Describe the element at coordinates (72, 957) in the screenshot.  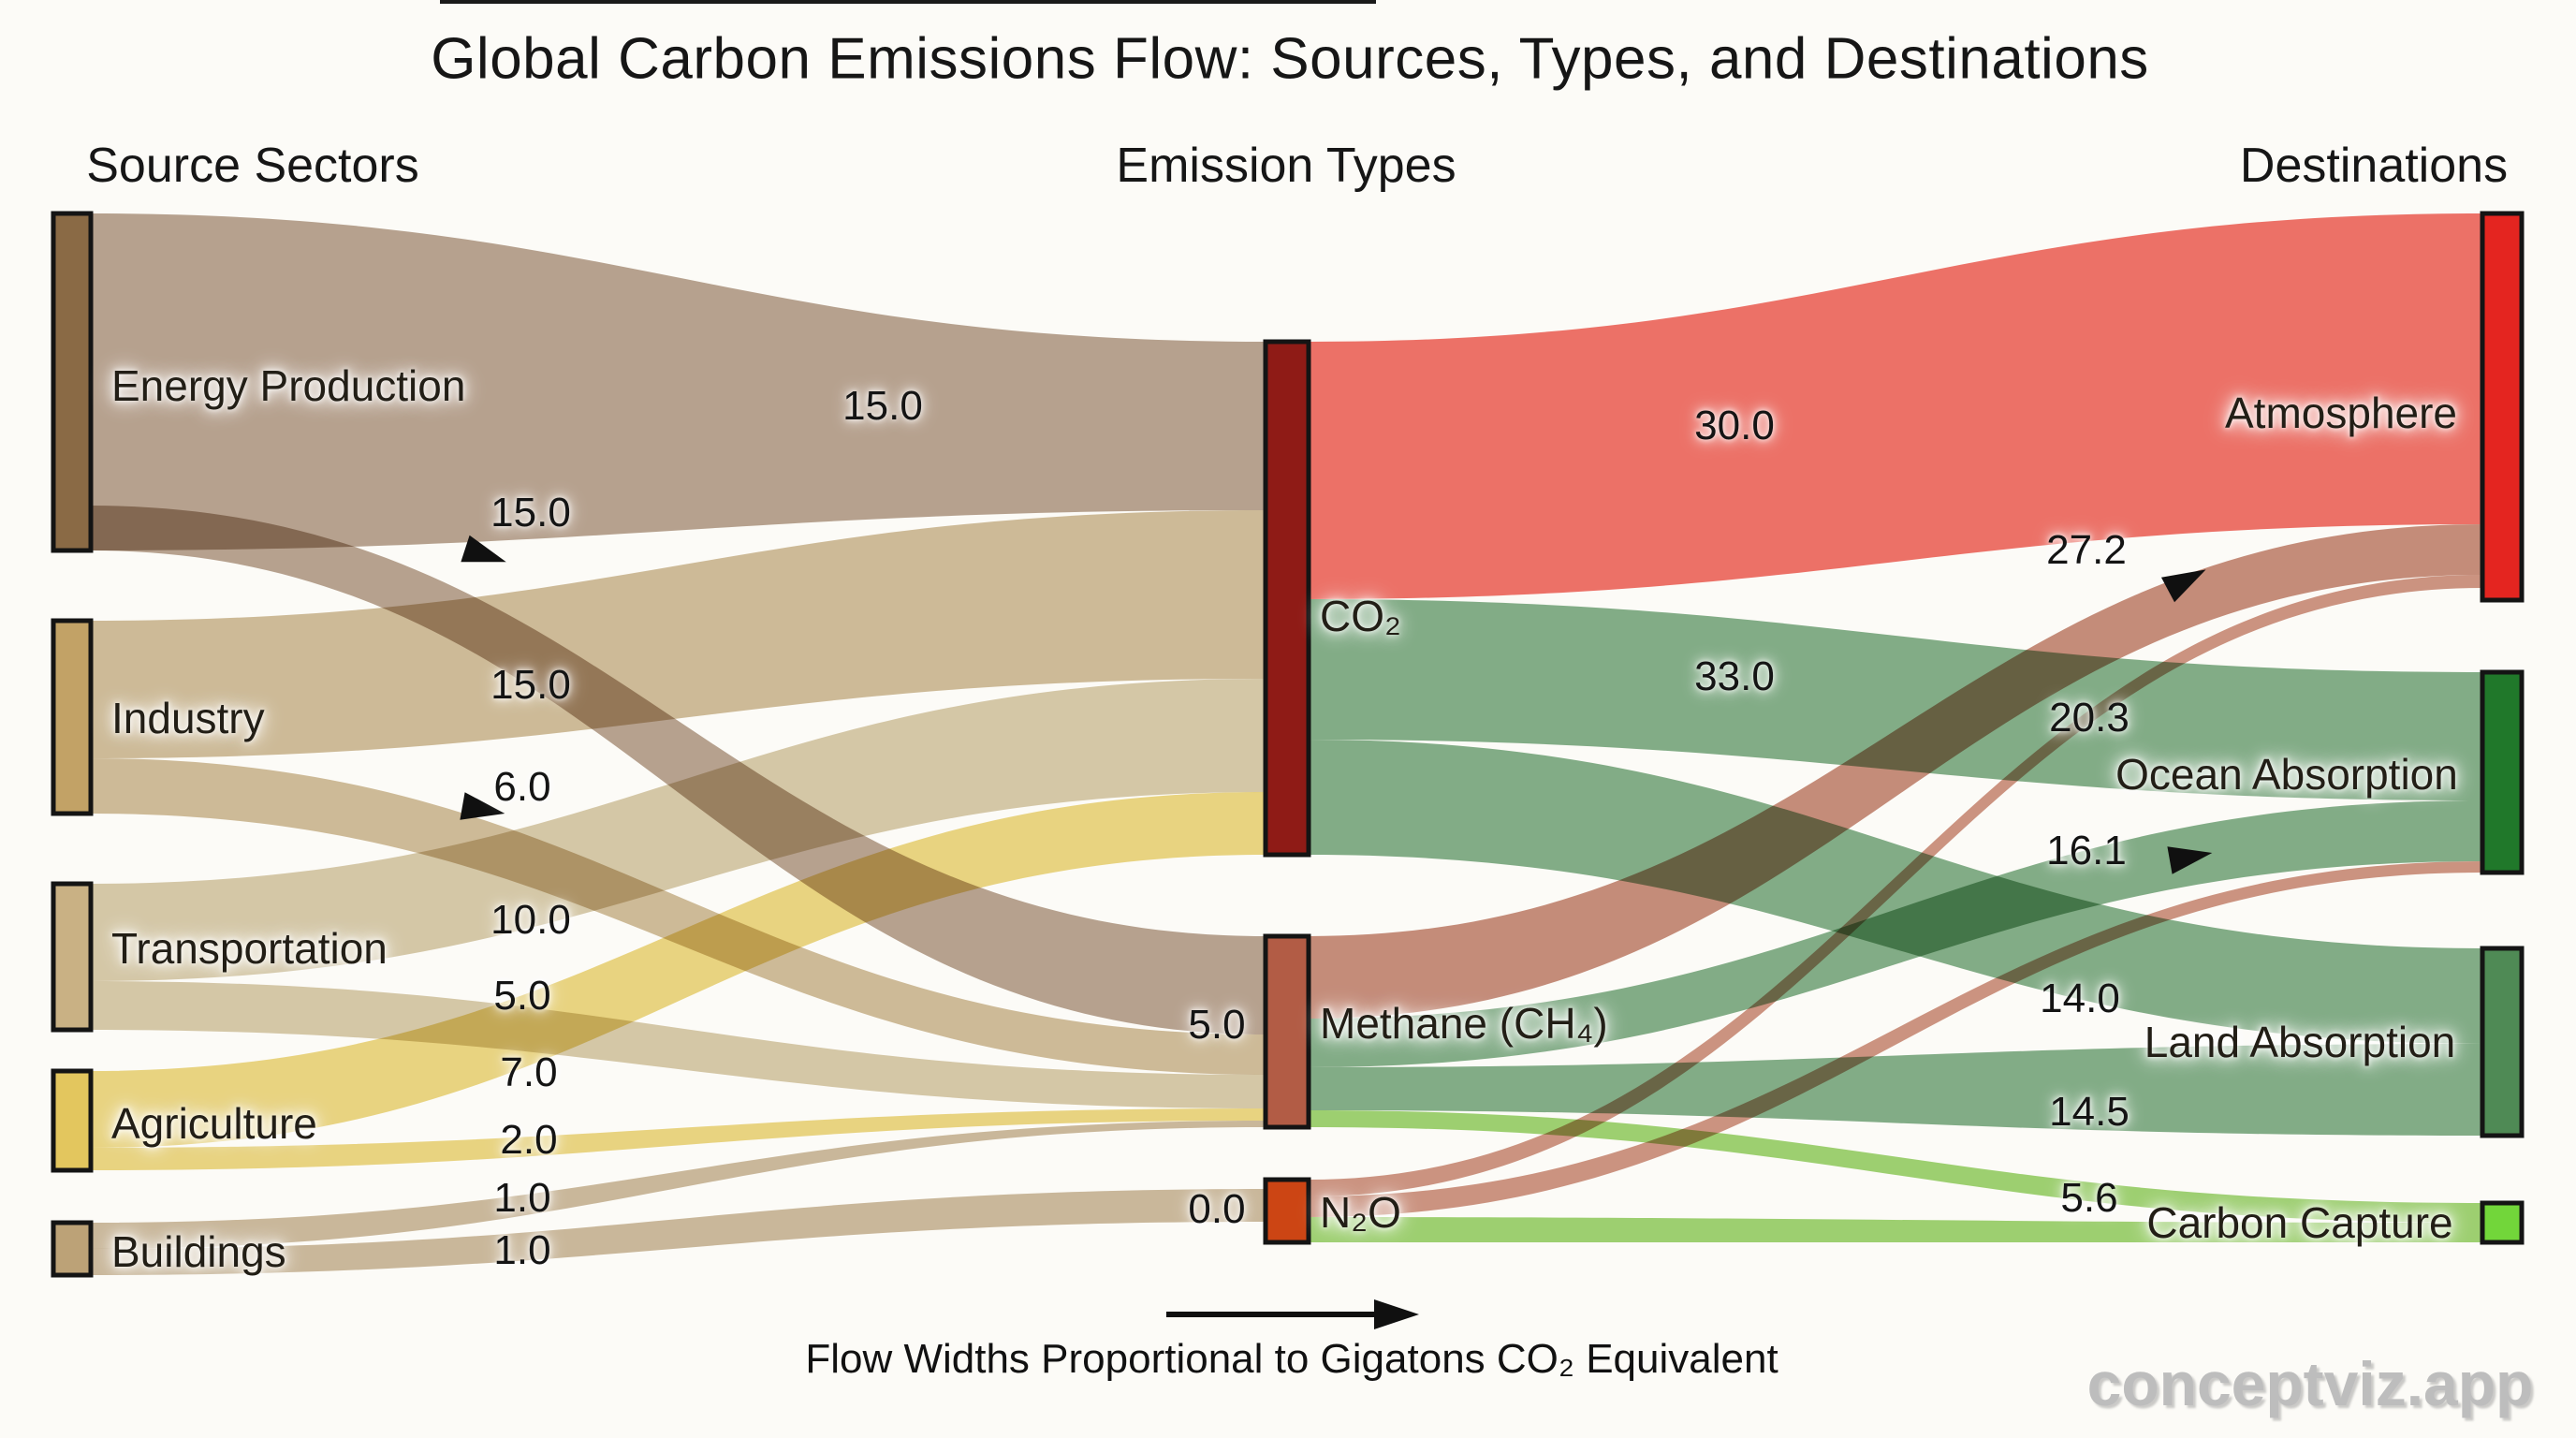
I see `node-transportation` at that location.